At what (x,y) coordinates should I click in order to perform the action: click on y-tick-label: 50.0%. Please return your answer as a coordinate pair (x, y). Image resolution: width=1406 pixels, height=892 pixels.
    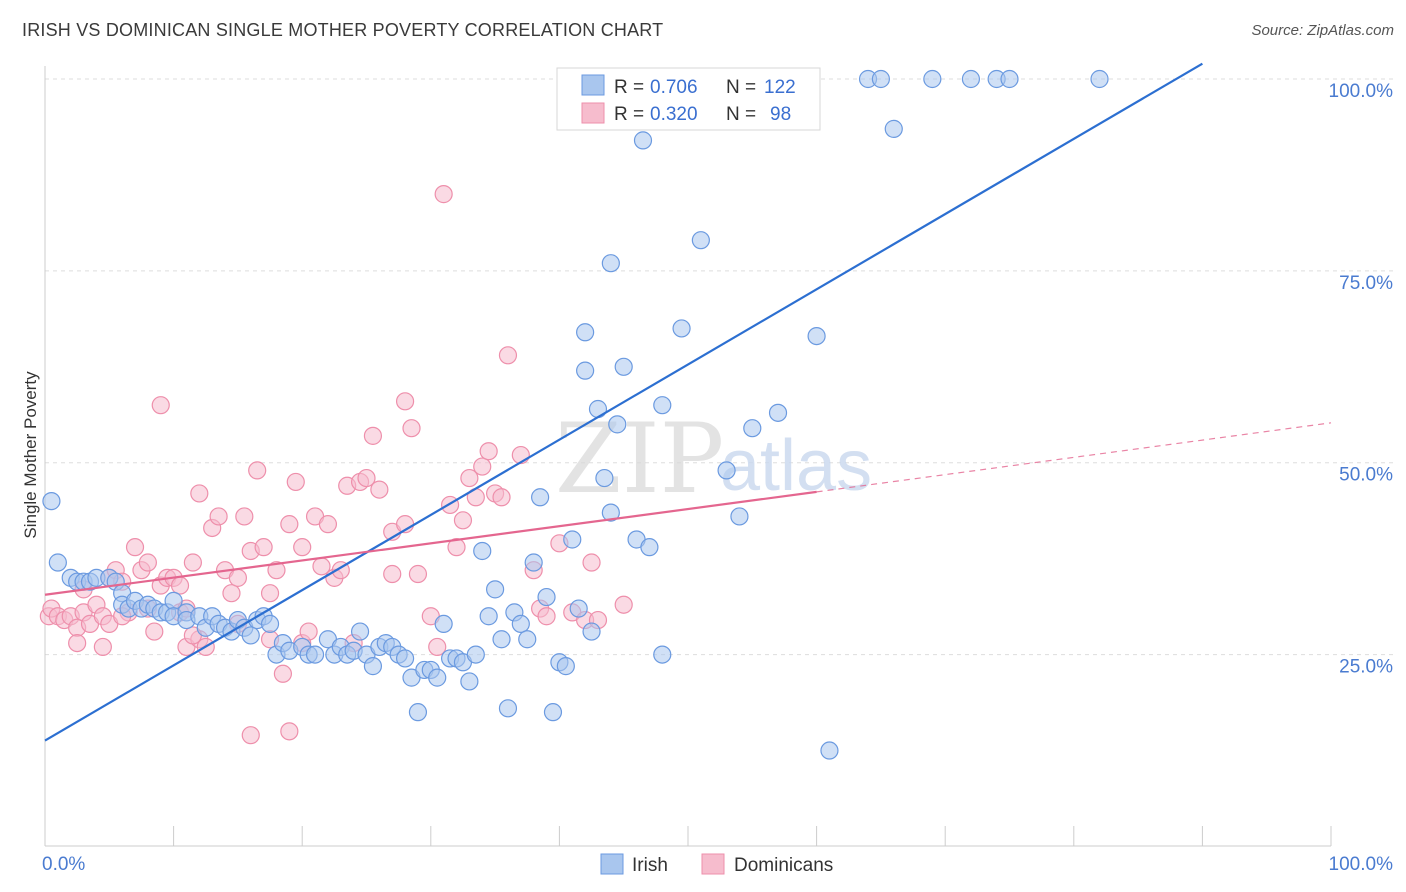
    Looking at the image, I should click on (1366, 475).